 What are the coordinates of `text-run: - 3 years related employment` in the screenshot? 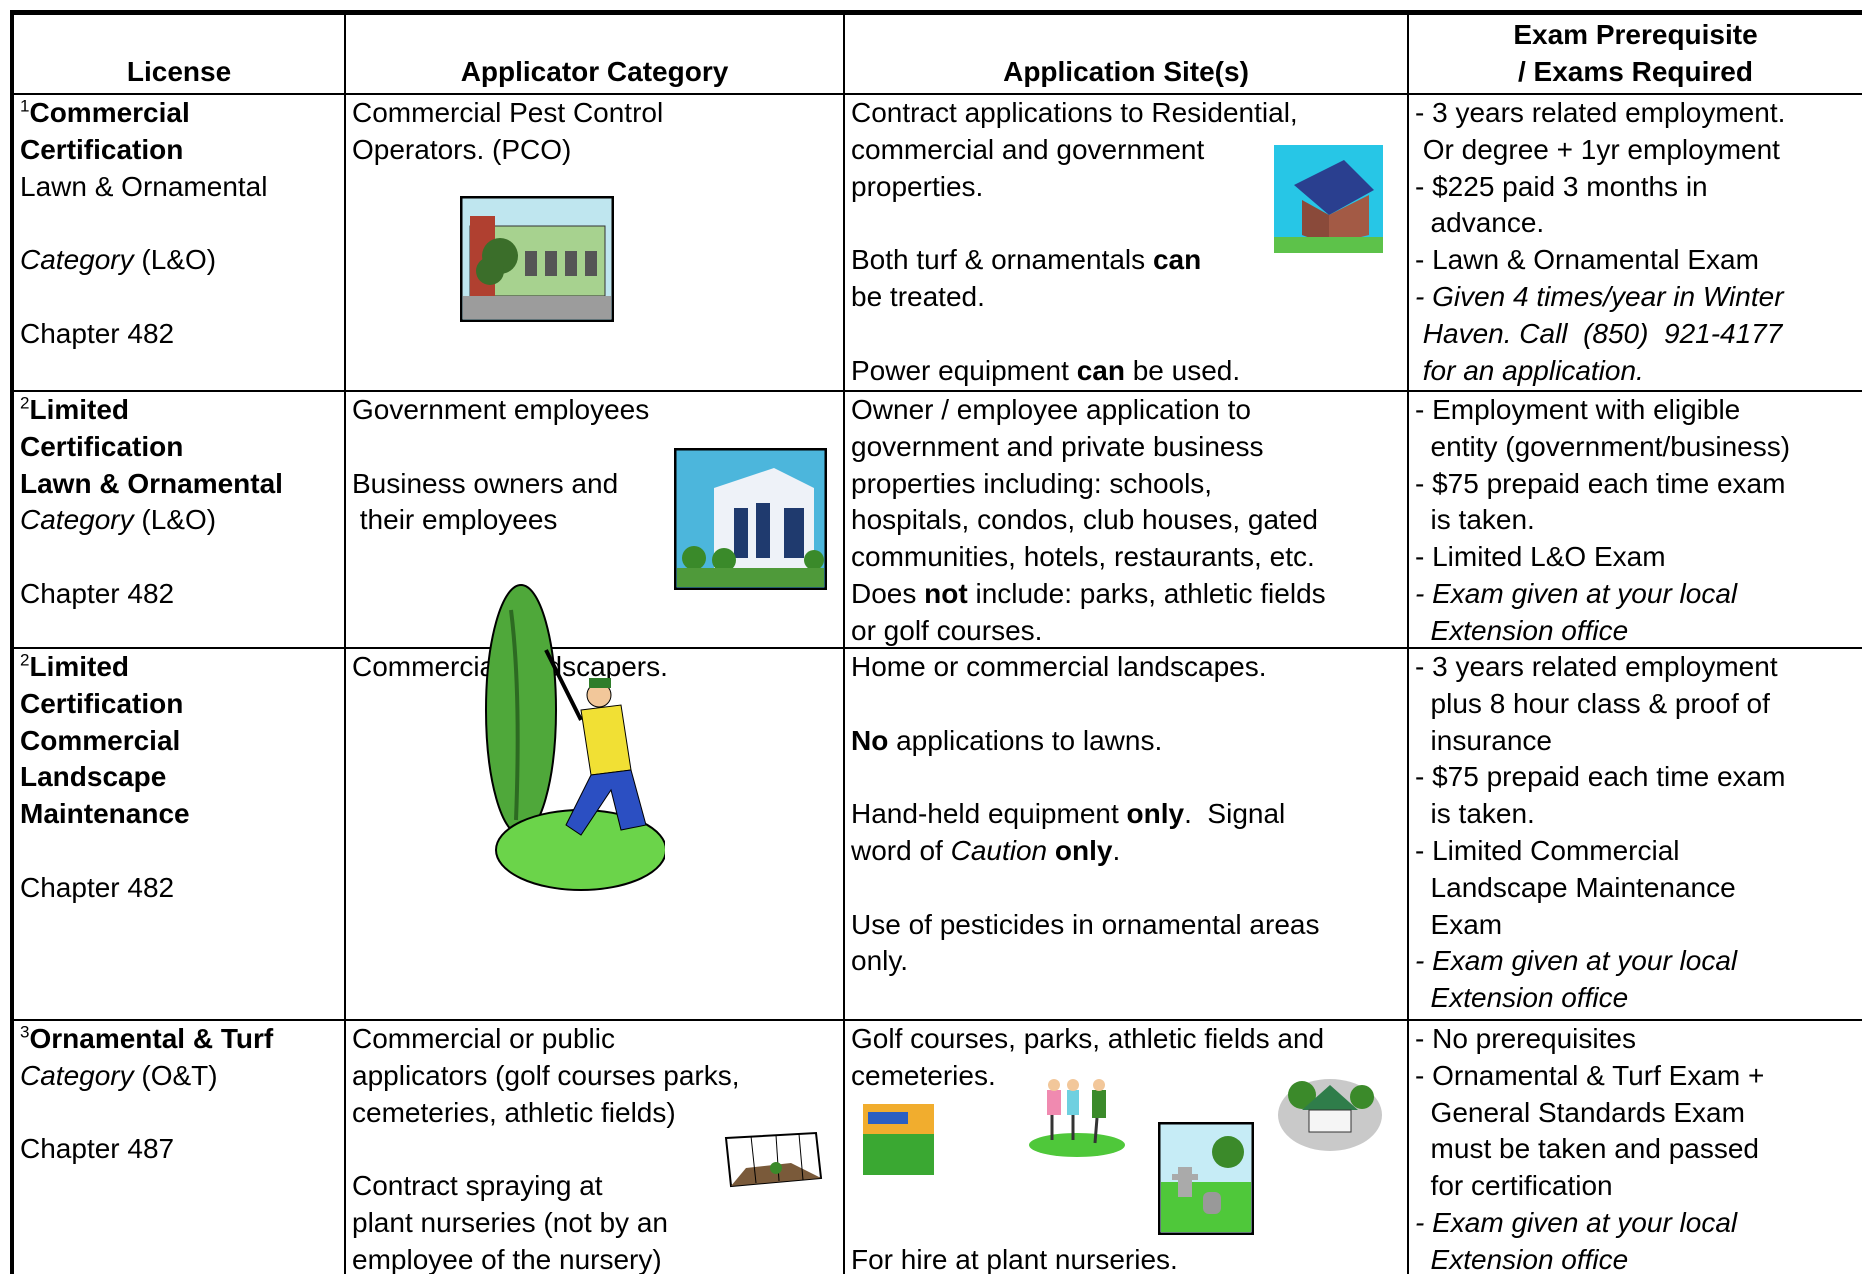 It's located at (1596, 666).